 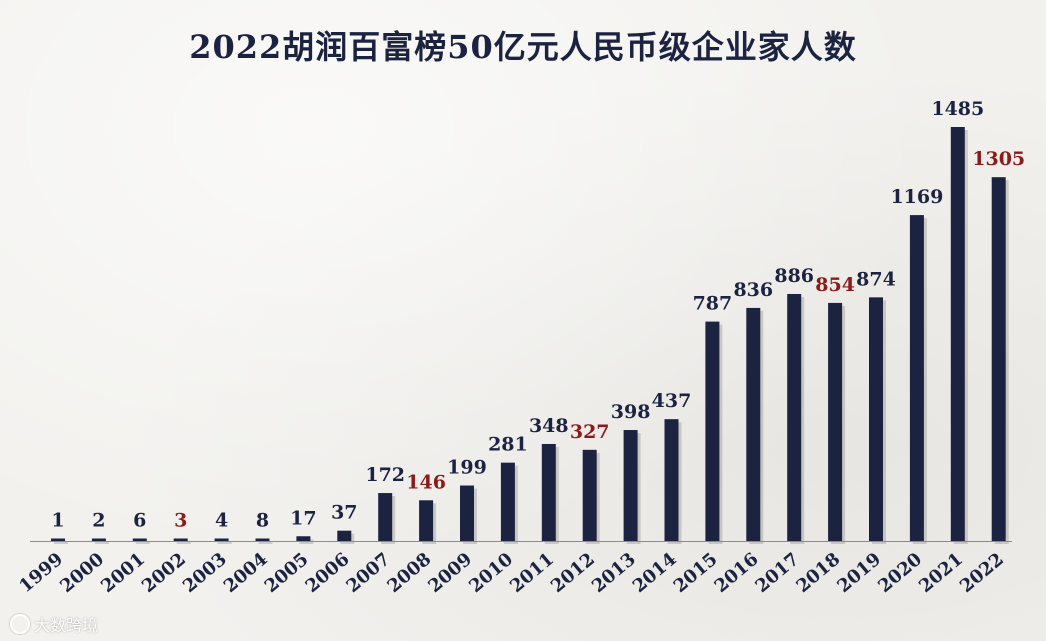 What do you see at coordinates (287, 573) in the screenshot?
I see `x-tick-label-2005: 2005` at bounding box center [287, 573].